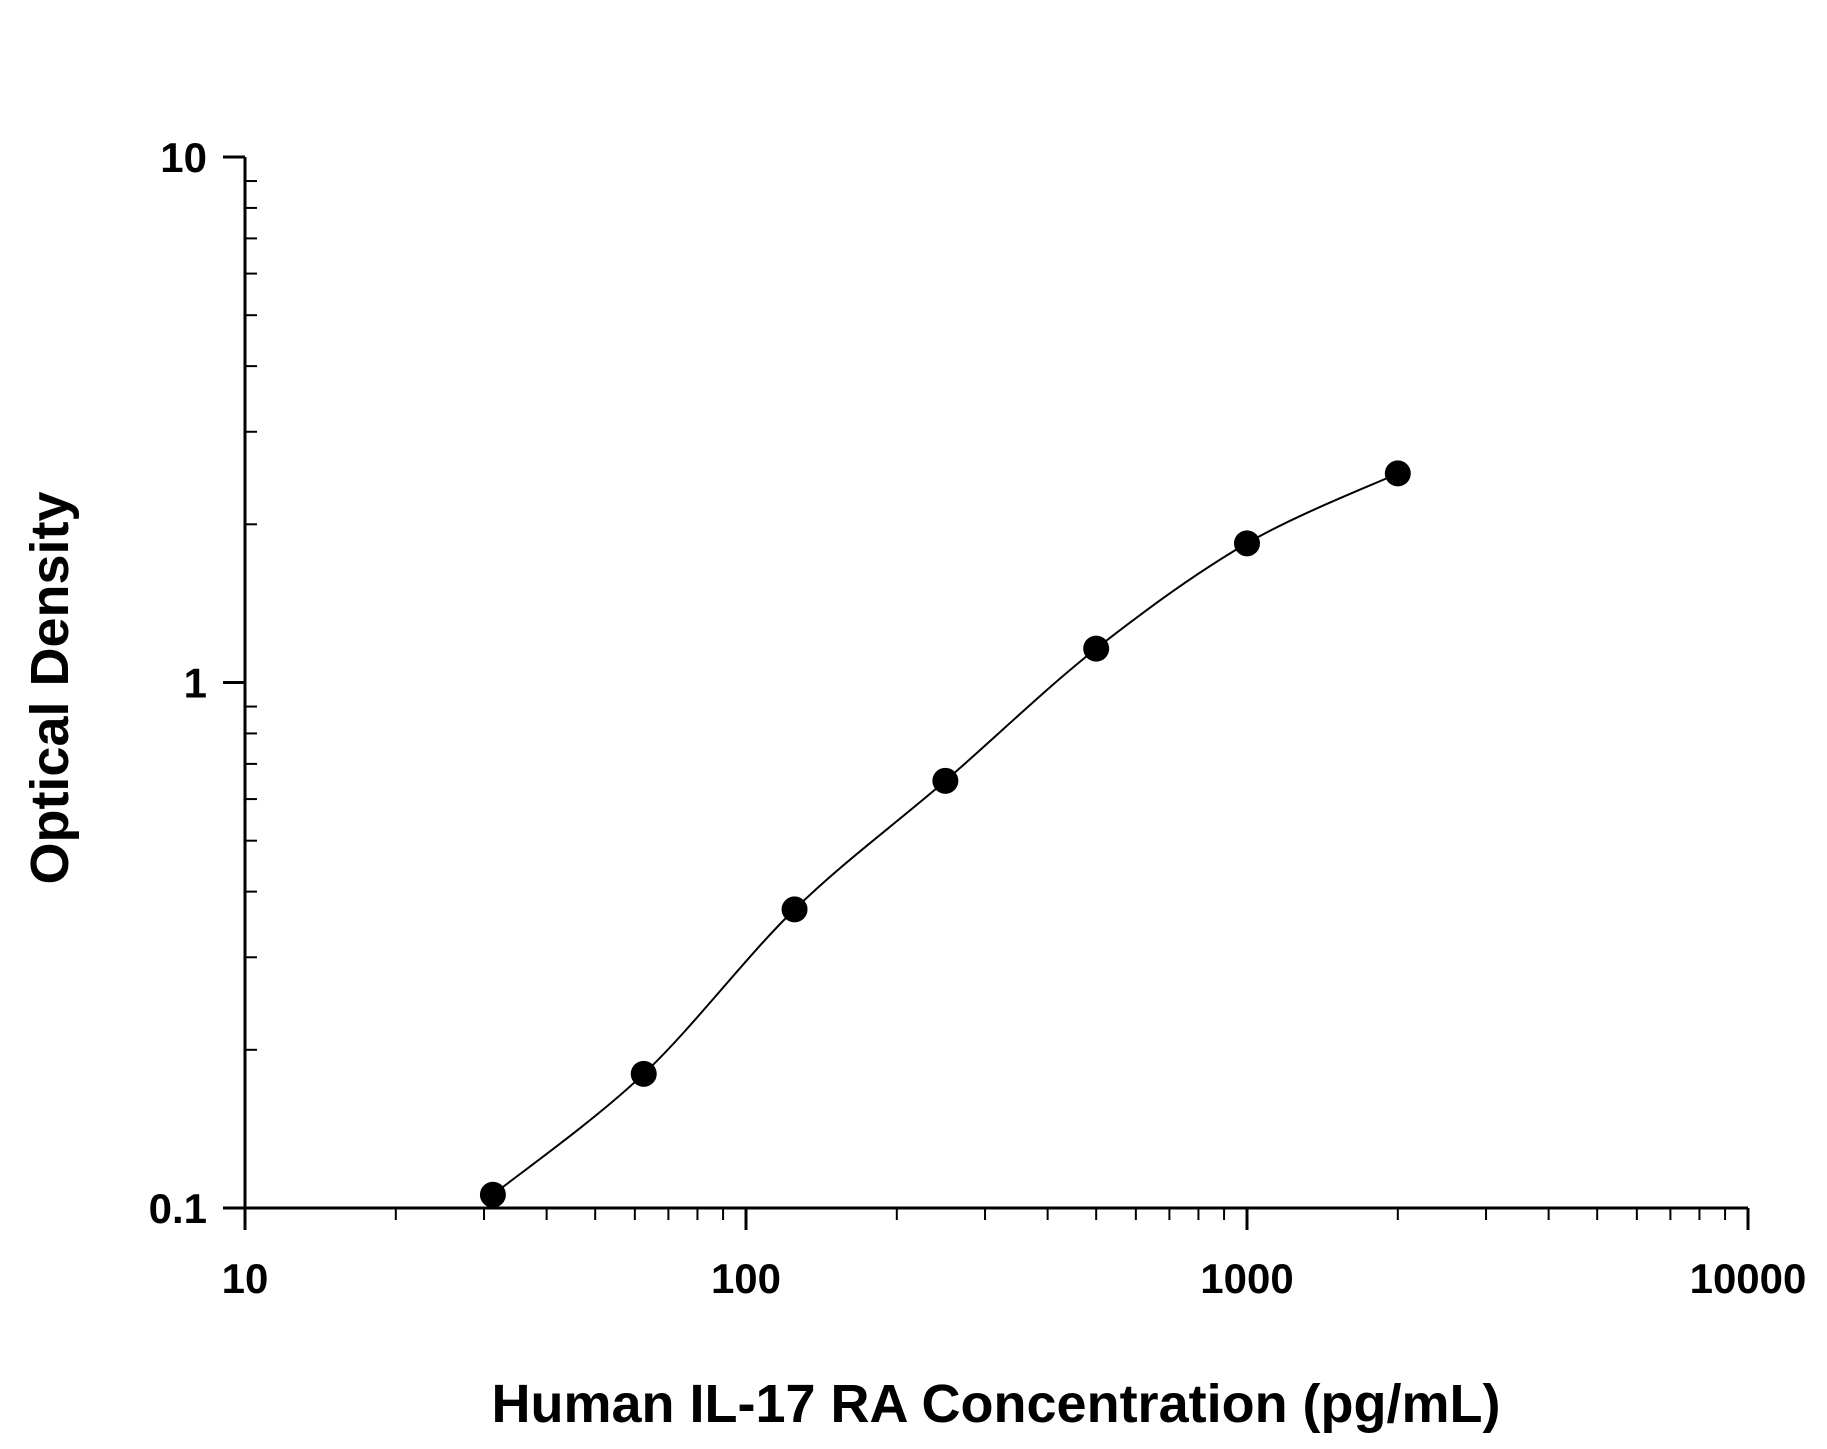  Describe the element at coordinates (183, 157) in the screenshot. I see `y-tick-label: 10` at that location.